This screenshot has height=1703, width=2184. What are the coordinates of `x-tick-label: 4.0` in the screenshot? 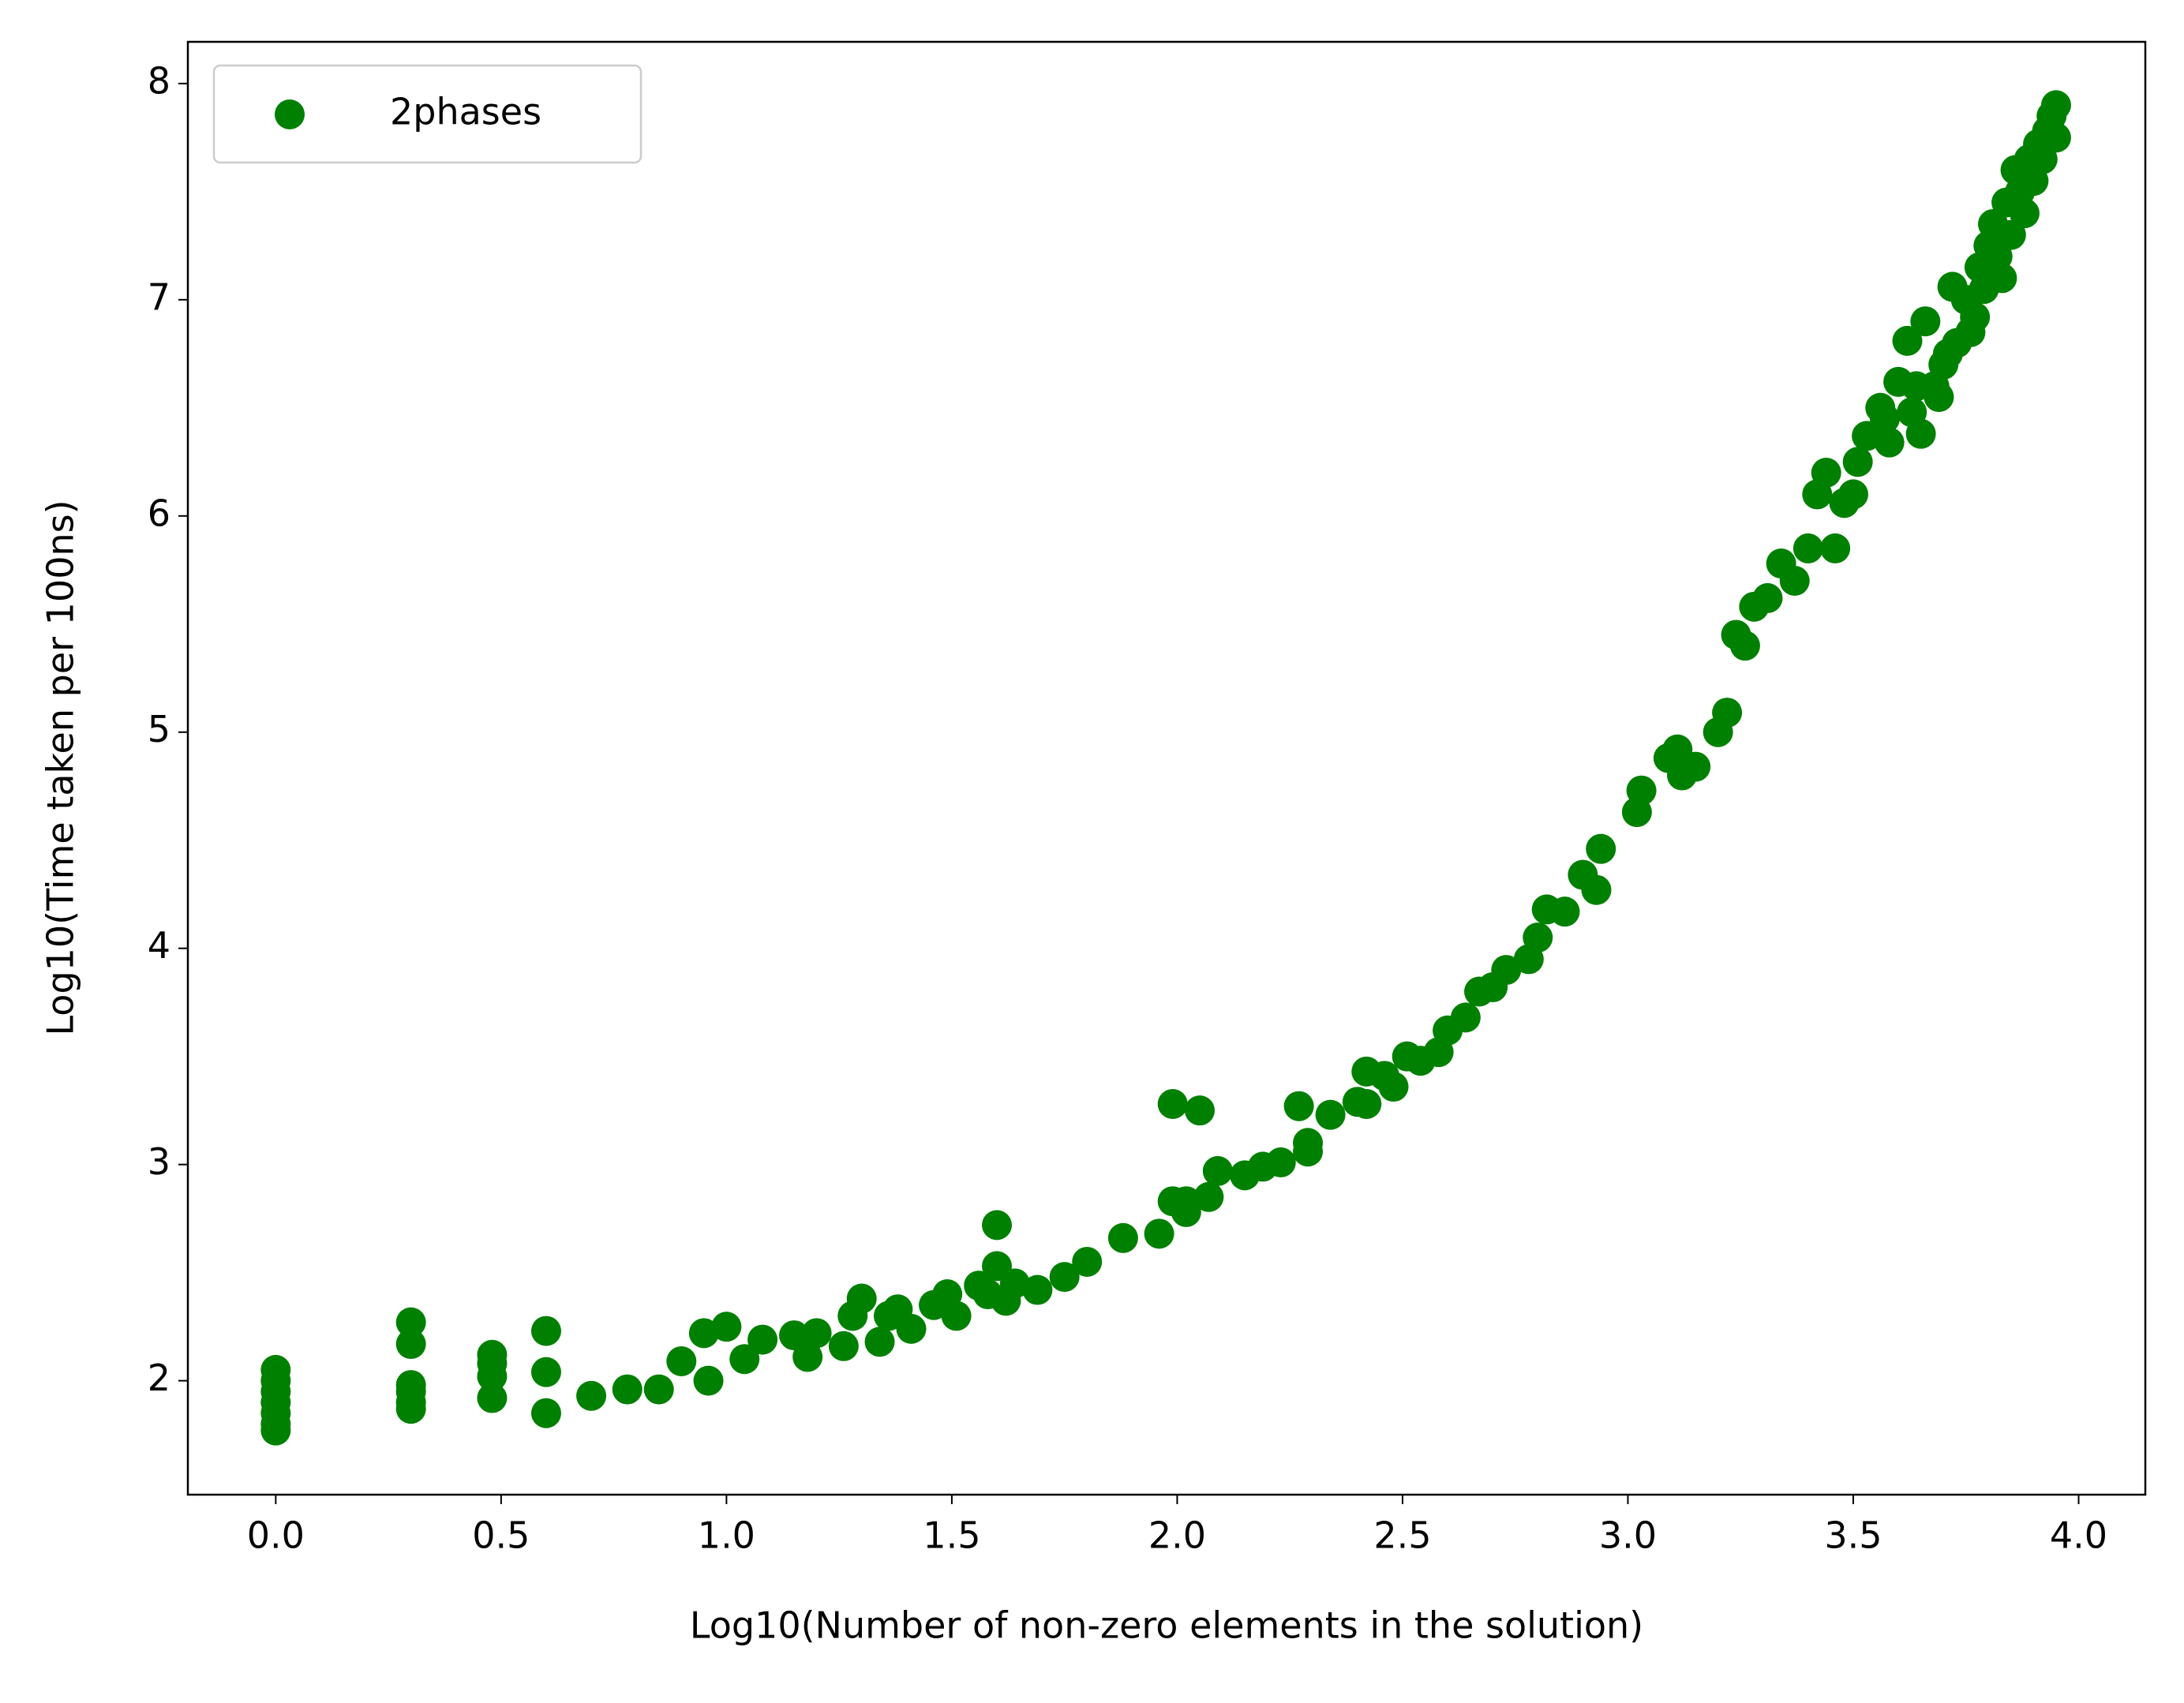 It's located at (2078, 1535).